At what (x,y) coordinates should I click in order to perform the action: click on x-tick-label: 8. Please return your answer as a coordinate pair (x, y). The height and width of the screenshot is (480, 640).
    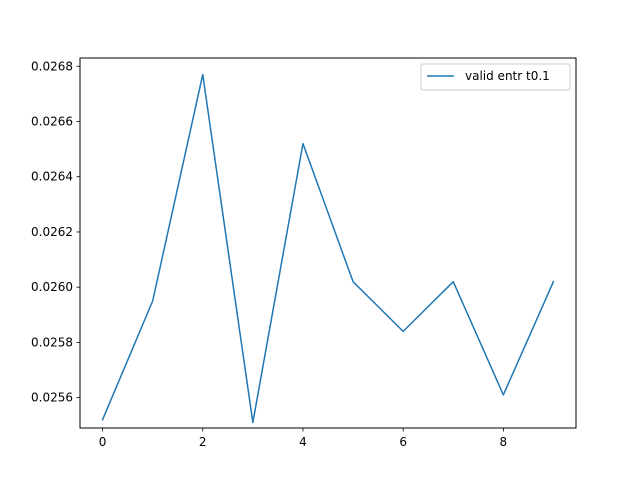
    Looking at the image, I should click on (504, 442).